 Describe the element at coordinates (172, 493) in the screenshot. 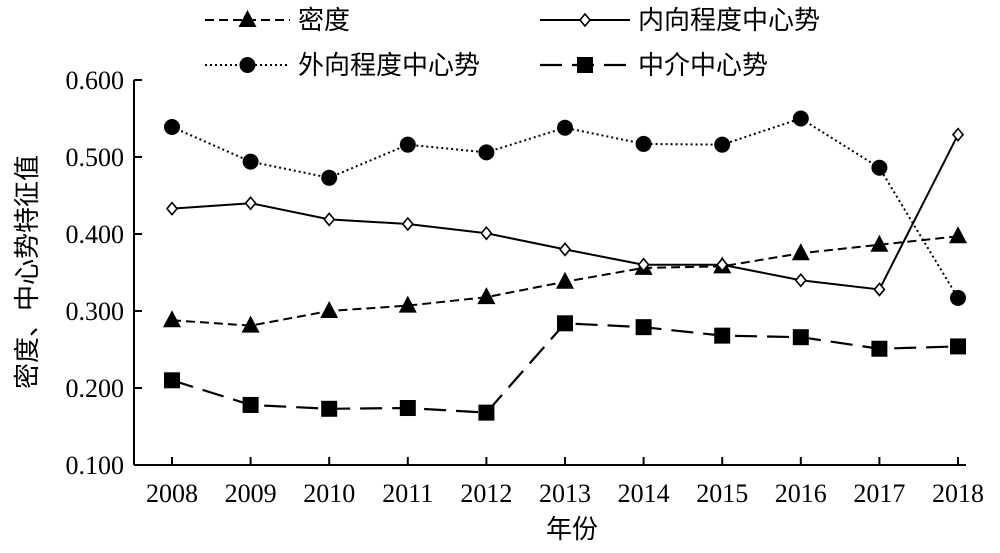

I see `x-tick-label: 2008` at that location.